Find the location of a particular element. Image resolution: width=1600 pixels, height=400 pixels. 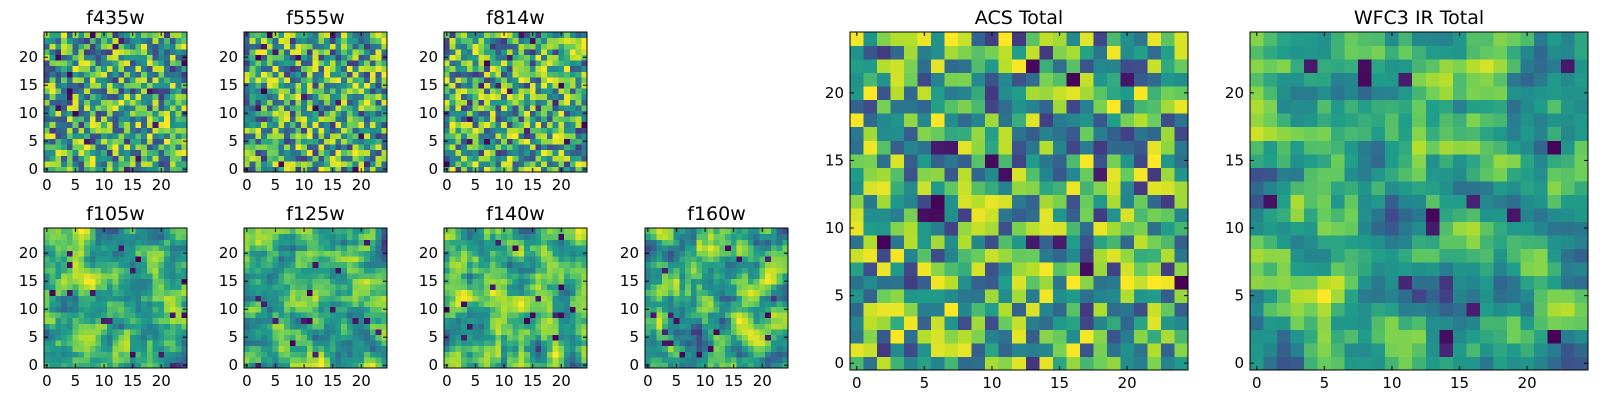

x-tick-label: 0 is located at coordinates (47, 381).